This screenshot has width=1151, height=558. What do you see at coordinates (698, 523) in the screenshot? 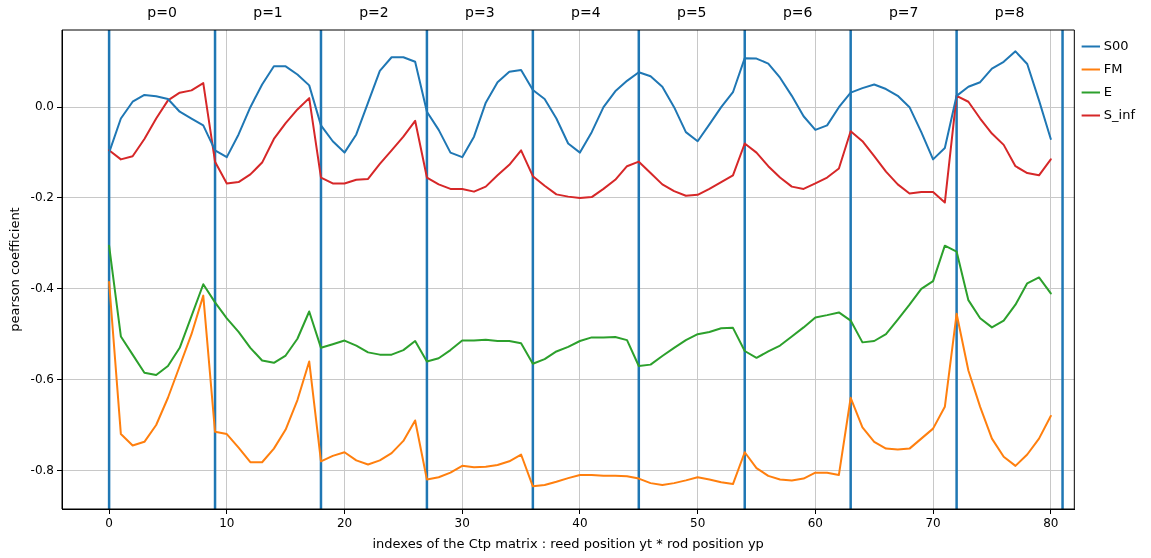
I see `x-tick-label: 50` at bounding box center [698, 523].